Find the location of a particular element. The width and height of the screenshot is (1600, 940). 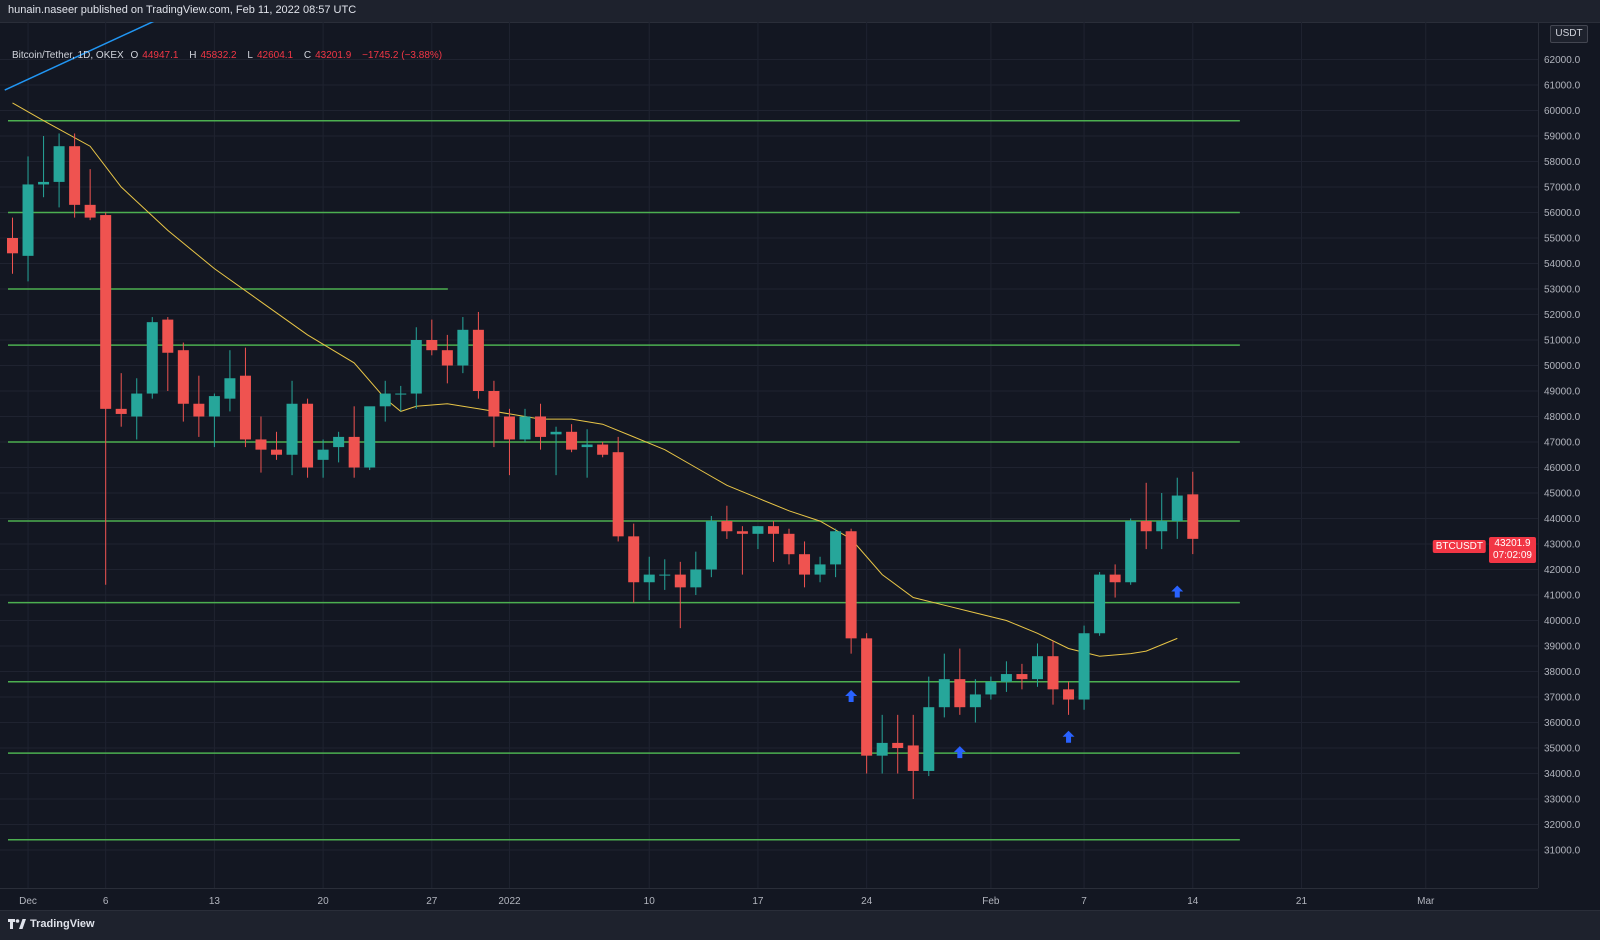

price-tick-label: 52000.0 is located at coordinates (1562, 315).